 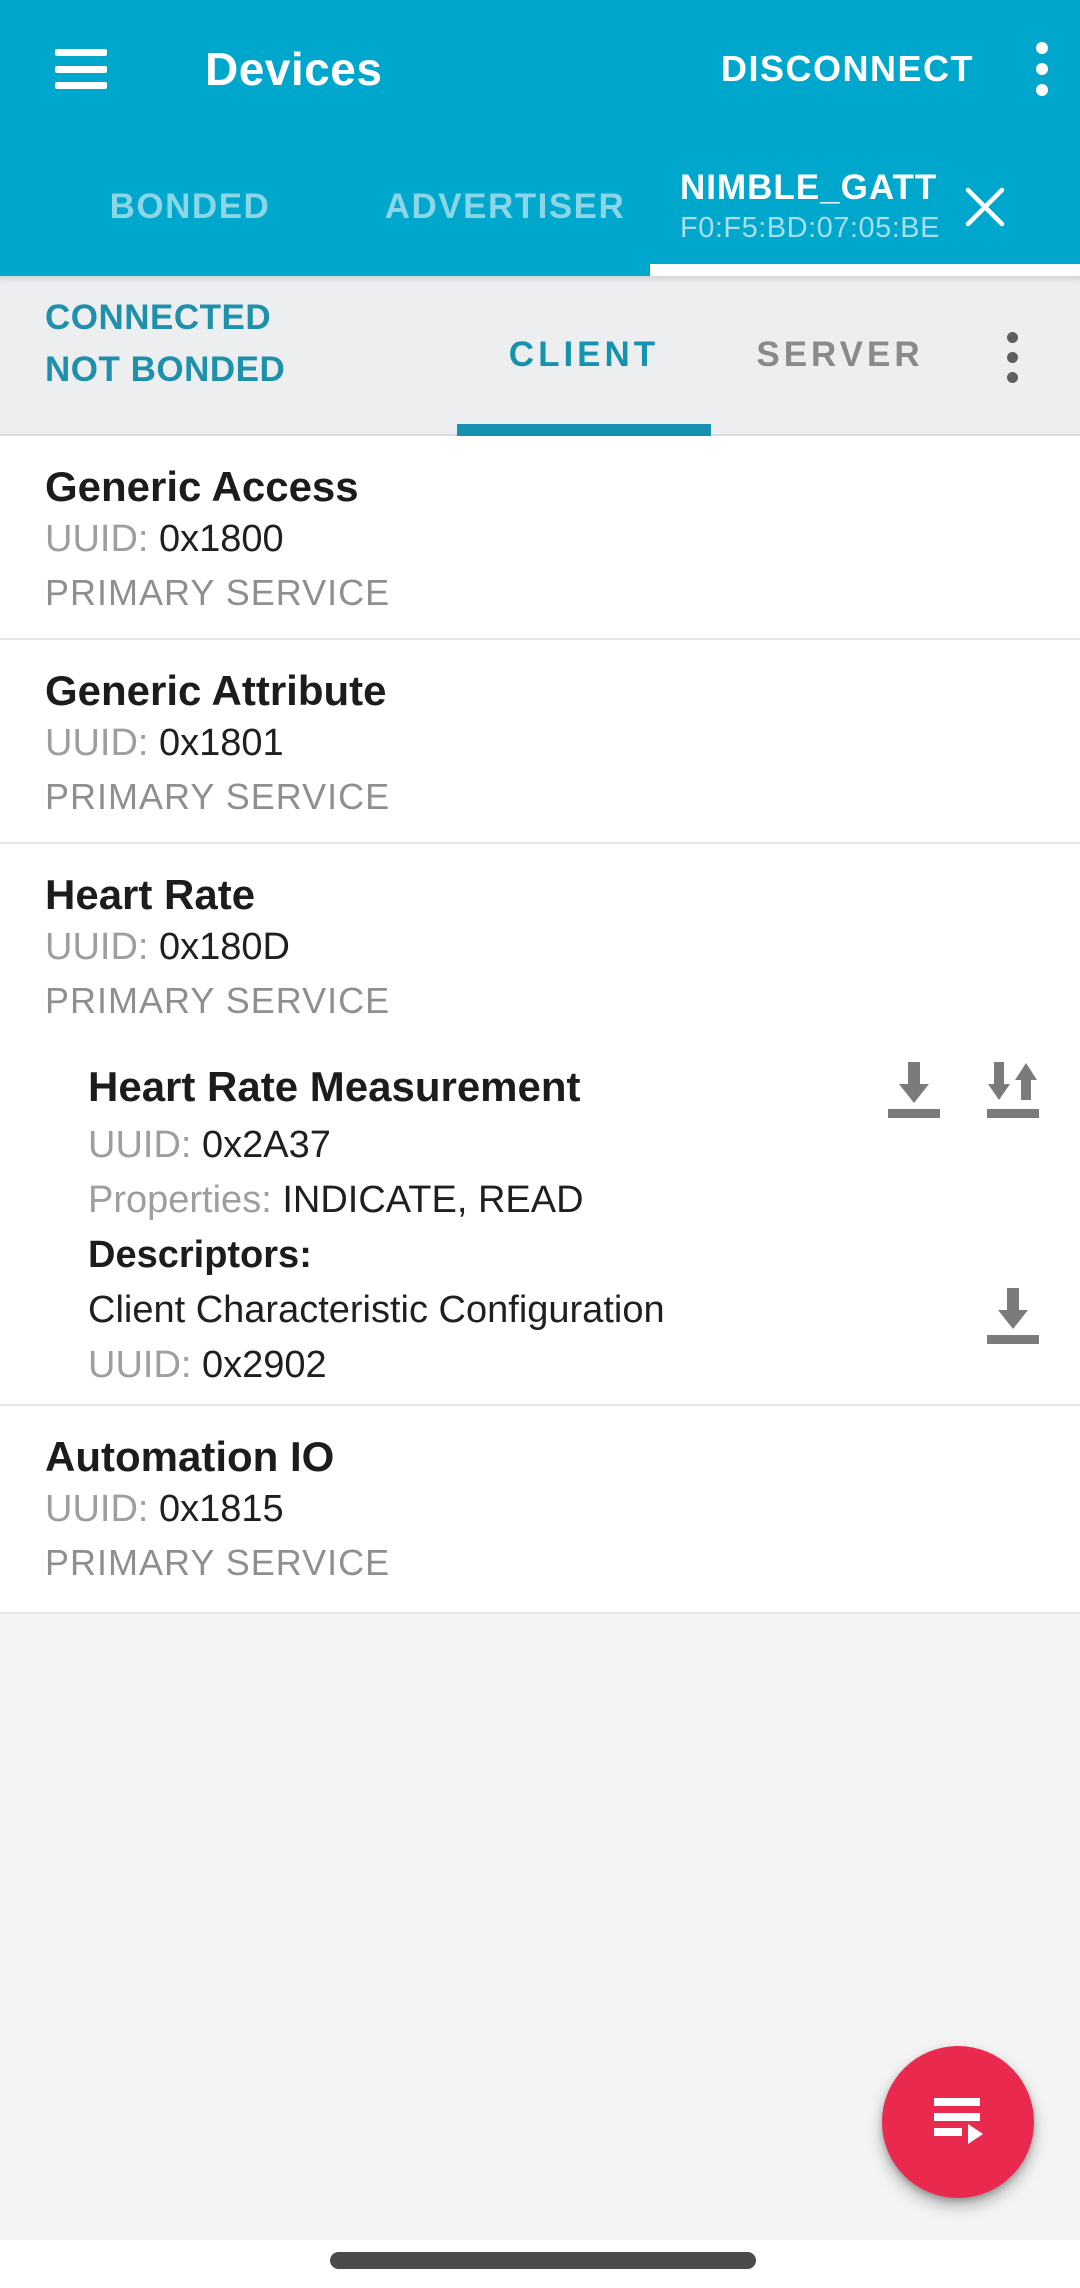 I want to click on uuid-value: 0x2A37, so click(x=266, y=1145).